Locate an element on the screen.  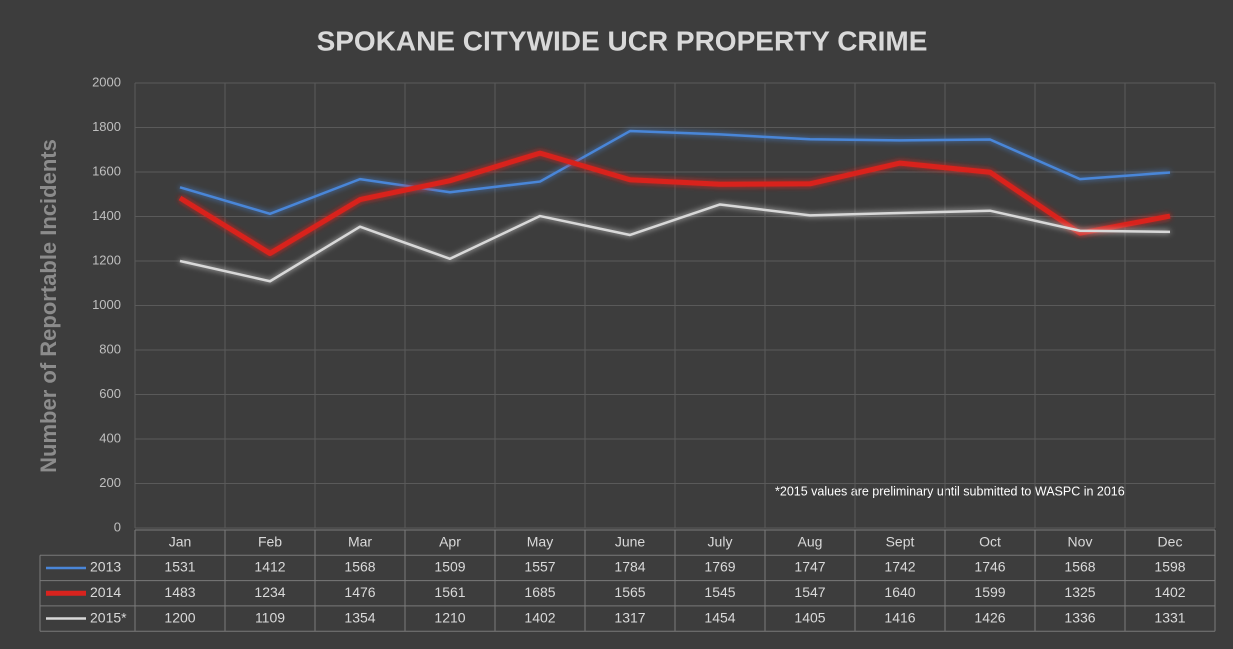
table-value: 1426 is located at coordinates (989, 617).